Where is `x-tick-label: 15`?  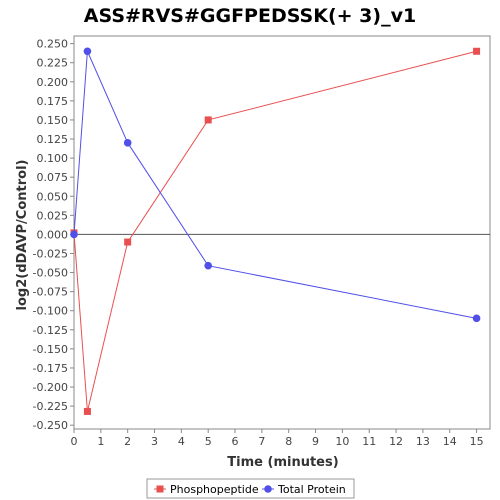
x-tick-label: 15 is located at coordinates (477, 441).